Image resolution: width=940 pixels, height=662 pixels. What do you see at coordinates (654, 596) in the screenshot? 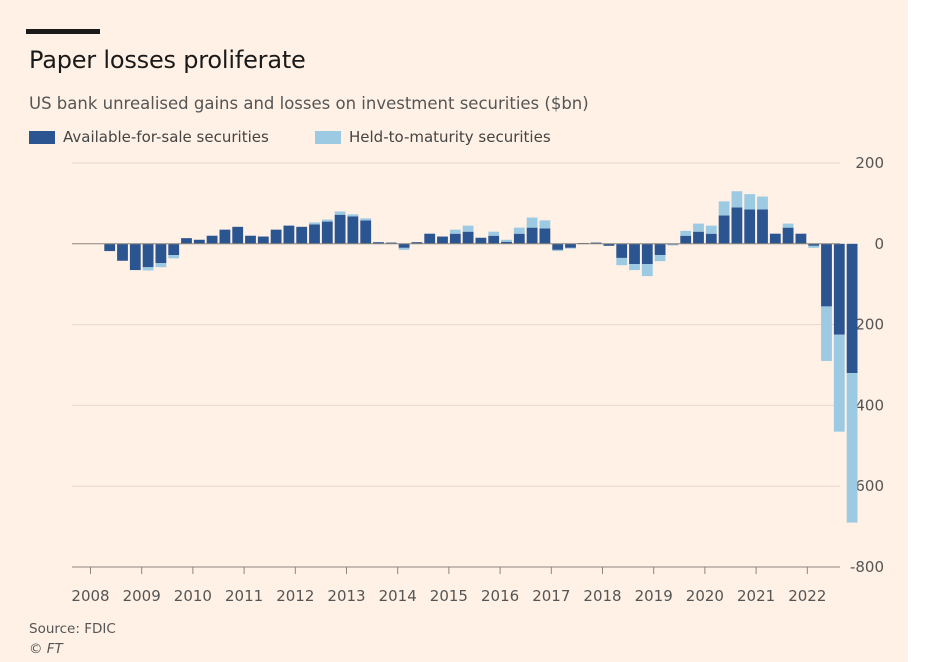
I see `x-tick-label: 2019` at bounding box center [654, 596].